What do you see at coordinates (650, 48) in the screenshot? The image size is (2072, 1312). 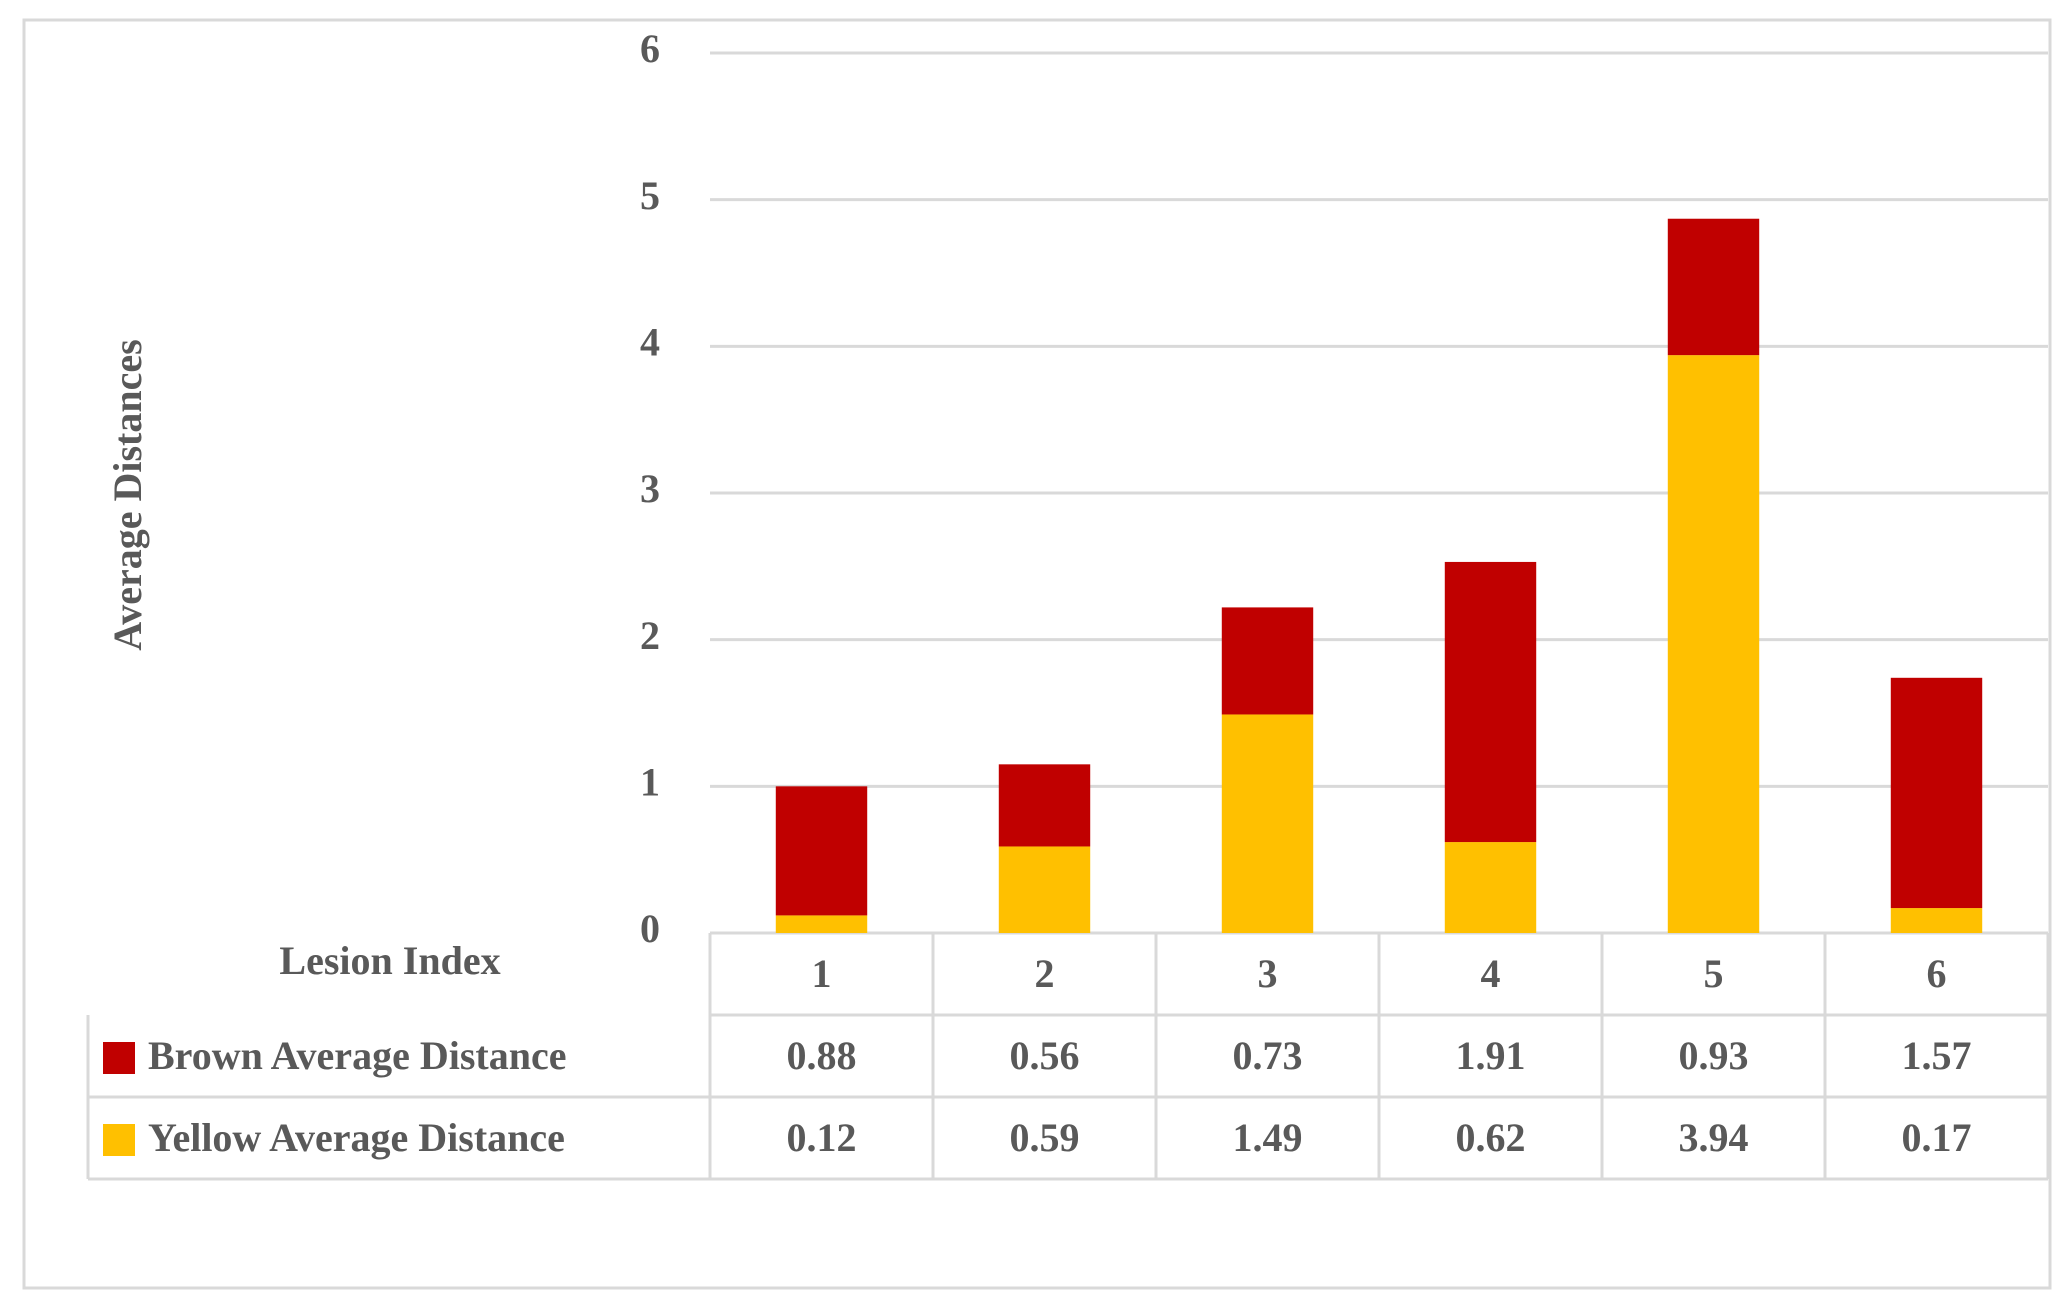 I see `y-tick-label: 6` at bounding box center [650, 48].